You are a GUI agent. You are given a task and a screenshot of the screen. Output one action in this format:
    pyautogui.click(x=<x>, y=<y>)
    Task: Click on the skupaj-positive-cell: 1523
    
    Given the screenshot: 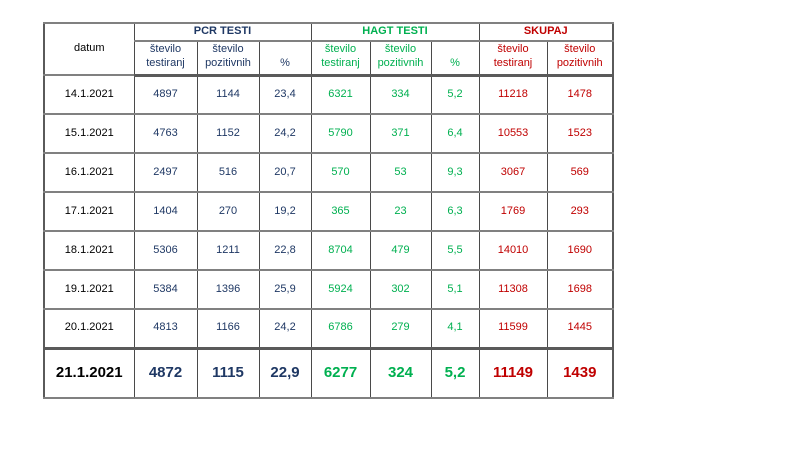 What is the action you would take?
    pyautogui.click(x=580, y=133)
    